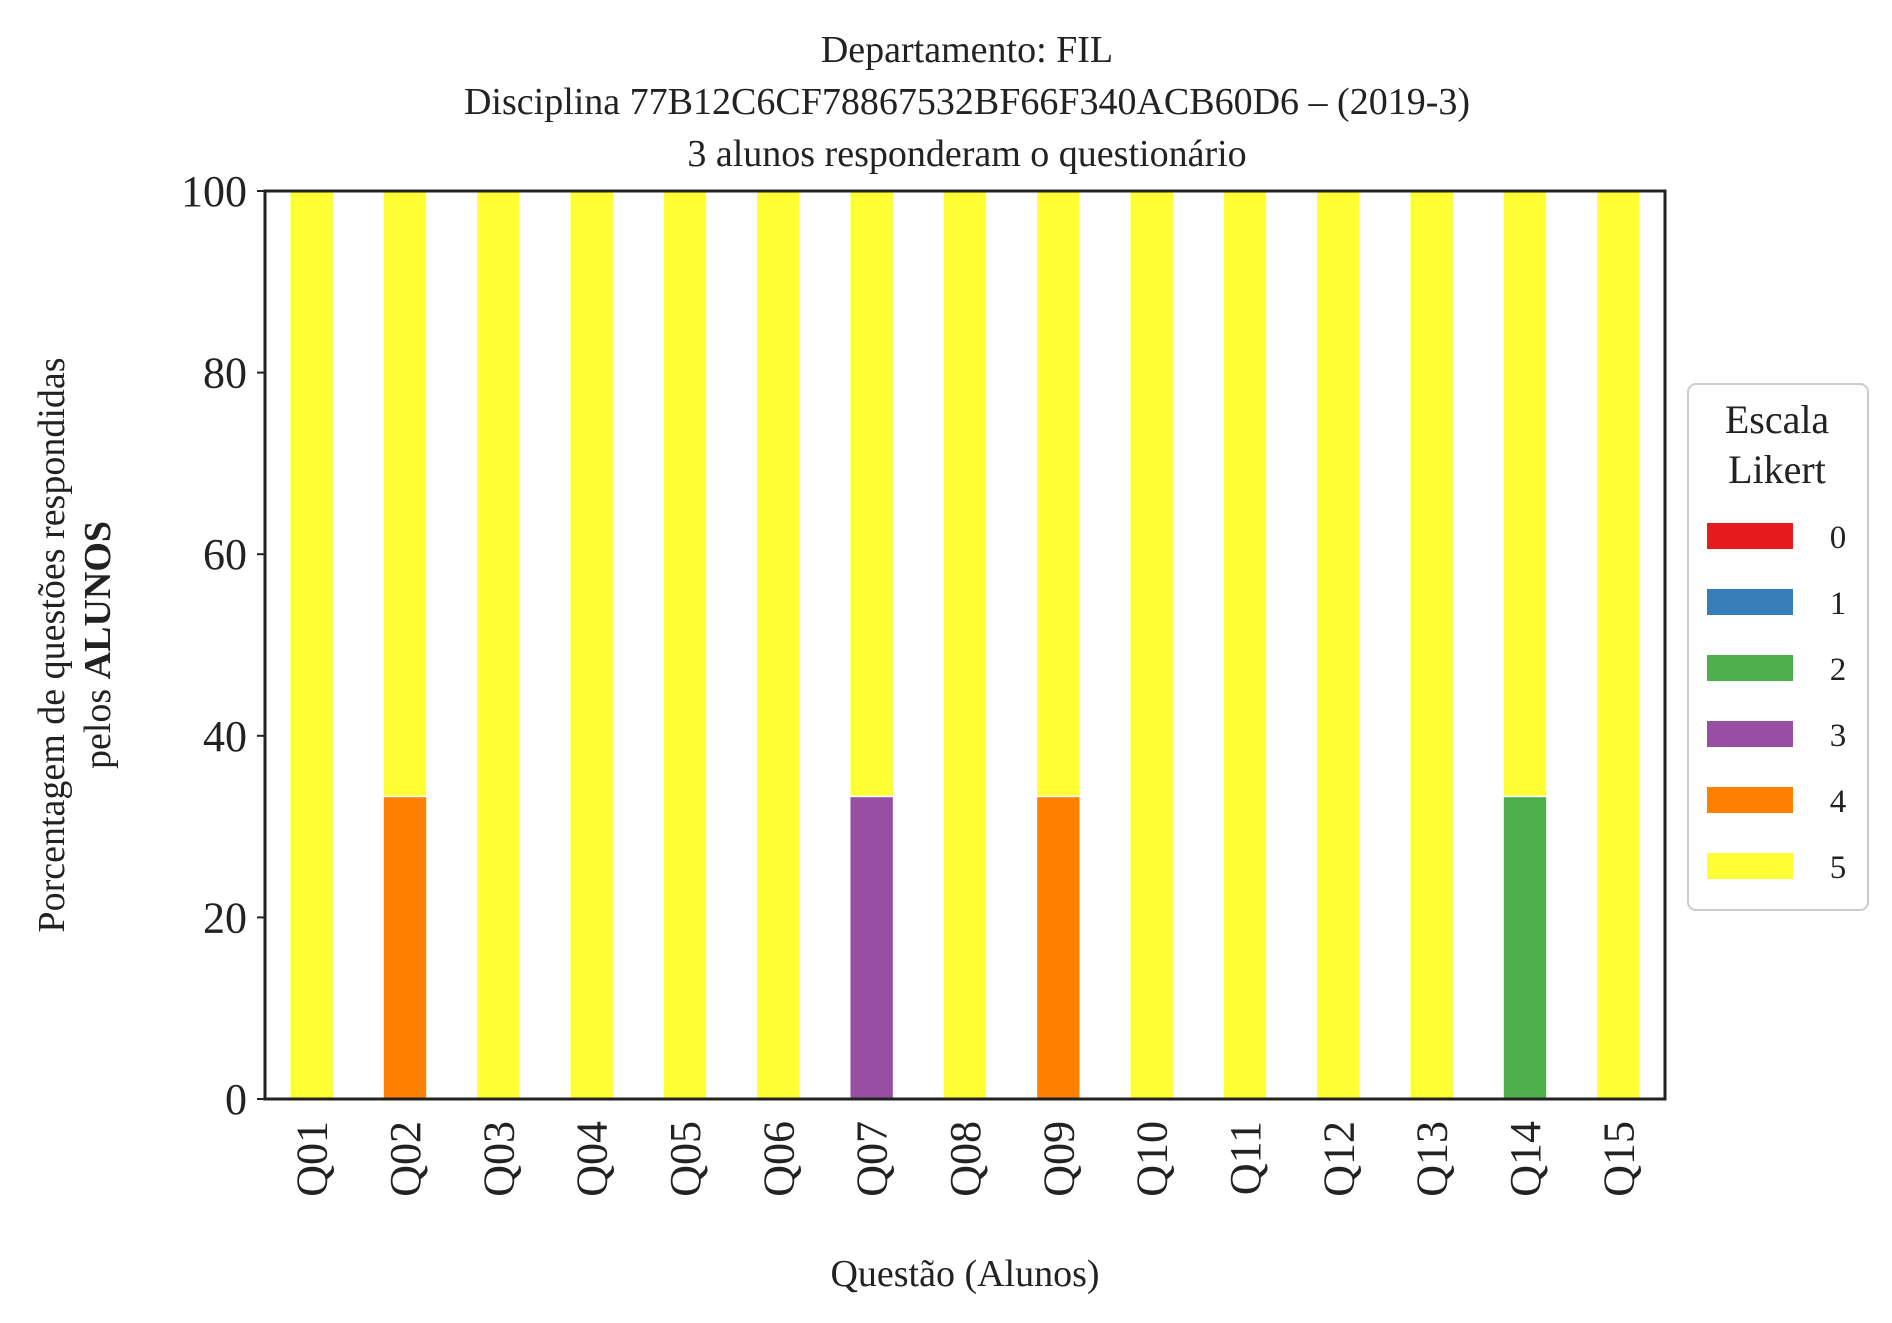 Image resolution: width=1892 pixels, height=1323 pixels. Describe the element at coordinates (1432, 1159) in the screenshot. I see `x-tick-label-q13: Q13` at that location.